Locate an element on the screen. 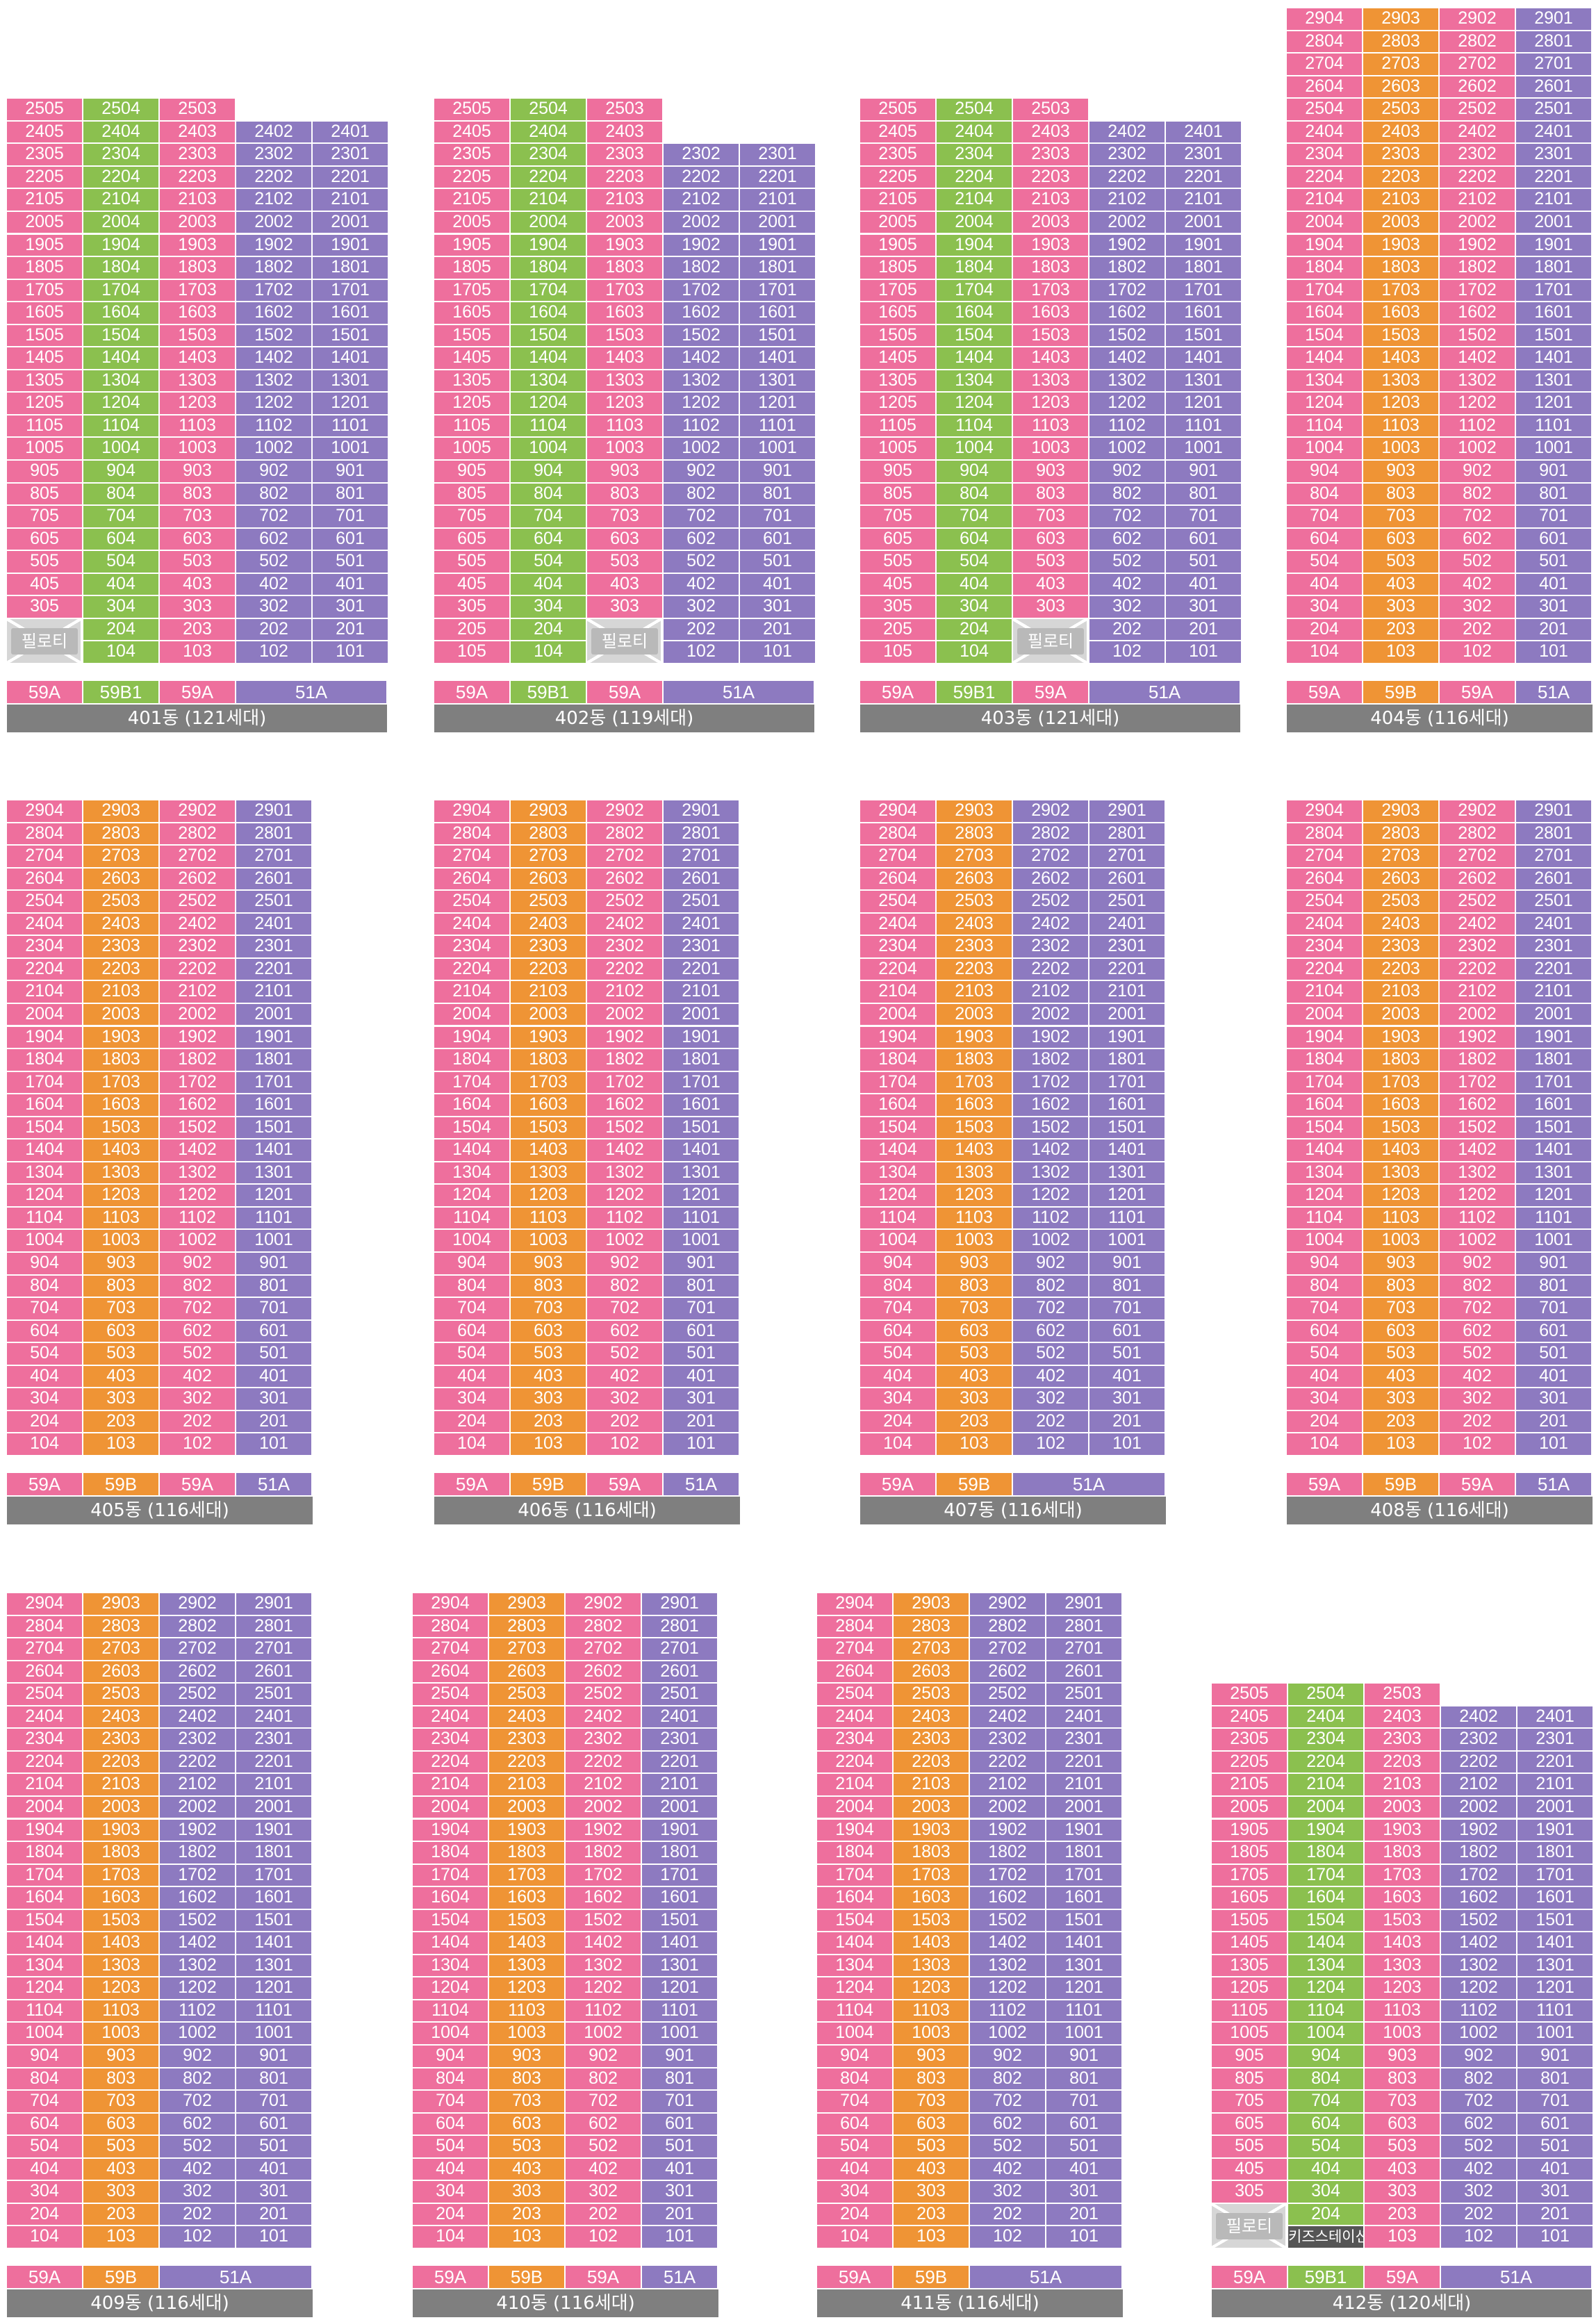 The image size is (1596, 2320). unit-cell: 2504 is located at coordinates (1326, 1695).